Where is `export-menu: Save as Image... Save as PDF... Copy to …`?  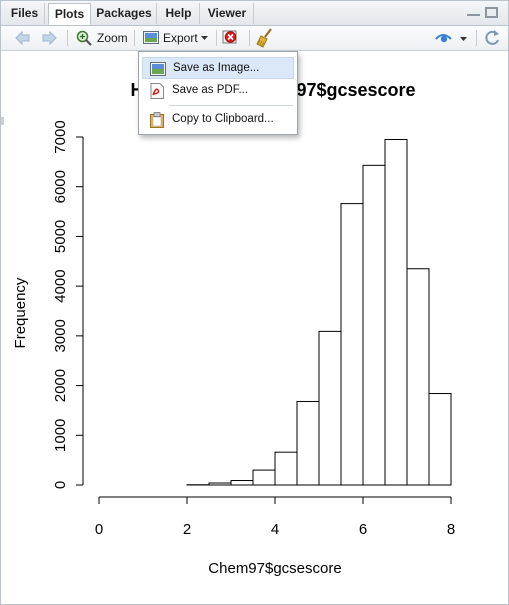 export-menu: Save as Image... Save as PDF... Copy to … is located at coordinates (218, 93).